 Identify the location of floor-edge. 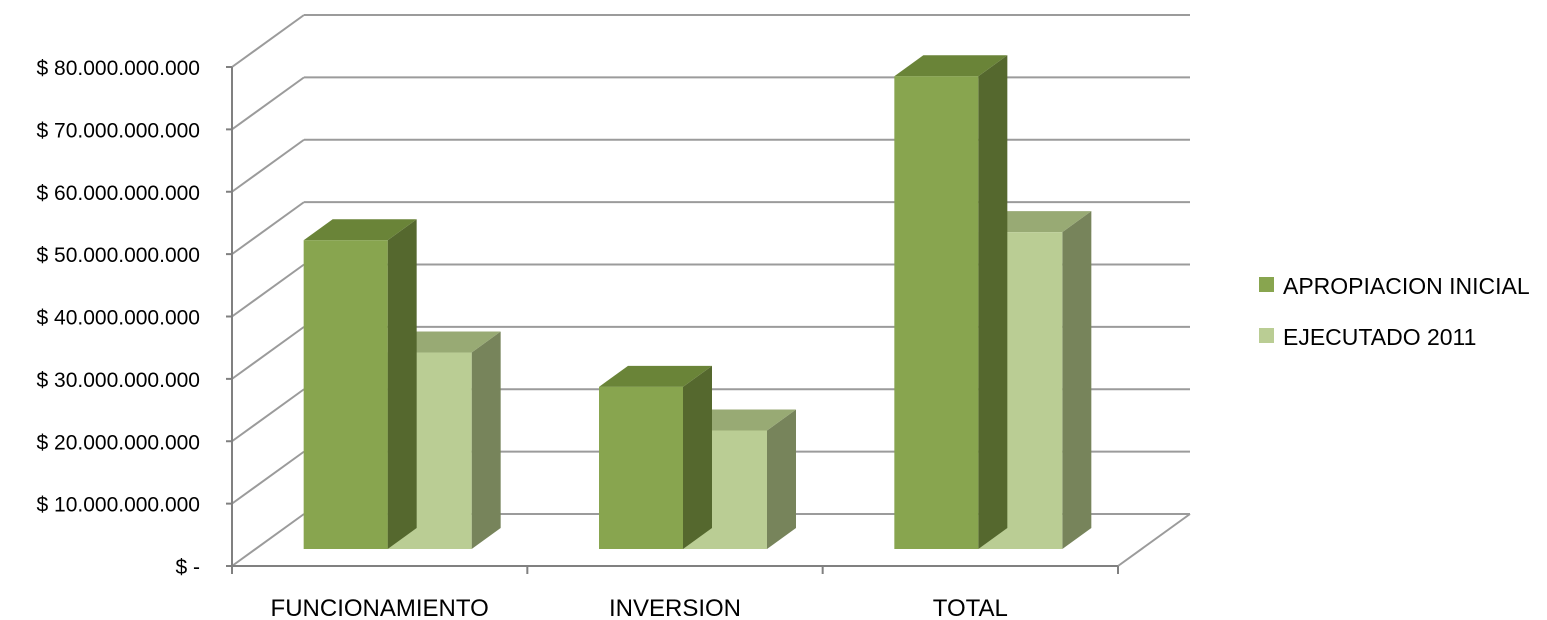
(1154, 540).